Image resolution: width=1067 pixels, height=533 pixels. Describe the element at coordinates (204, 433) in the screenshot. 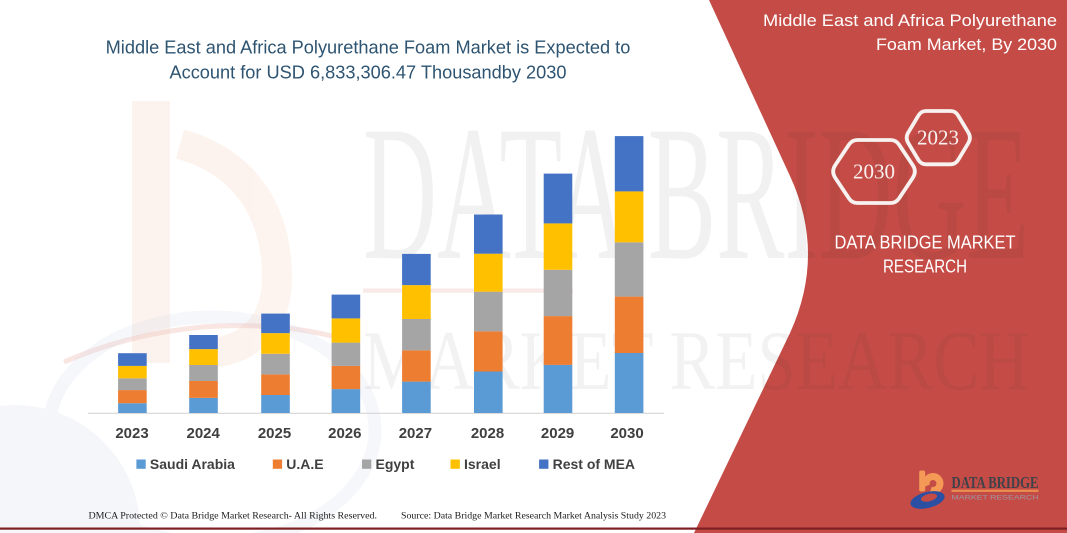

I see `svg-text: 2024` at that location.